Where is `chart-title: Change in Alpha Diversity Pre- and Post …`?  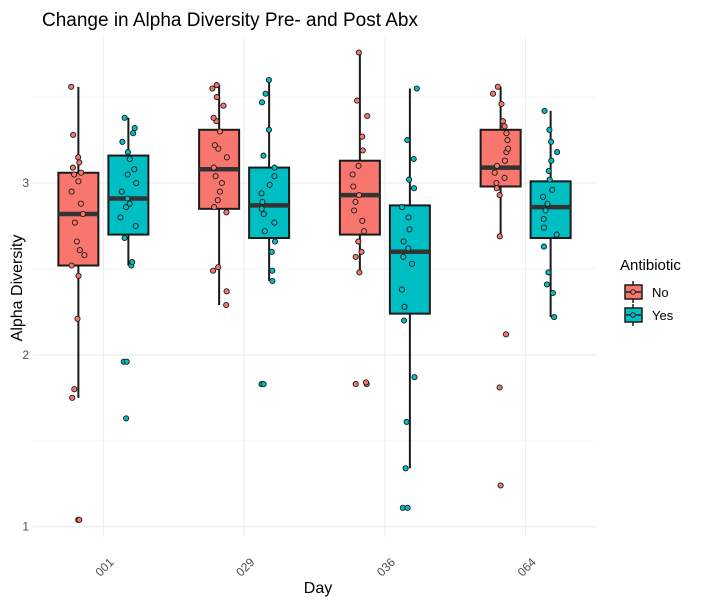
chart-title: Change in Alpha Diversity Pre- and Post … is located at coordinates (230, 20).